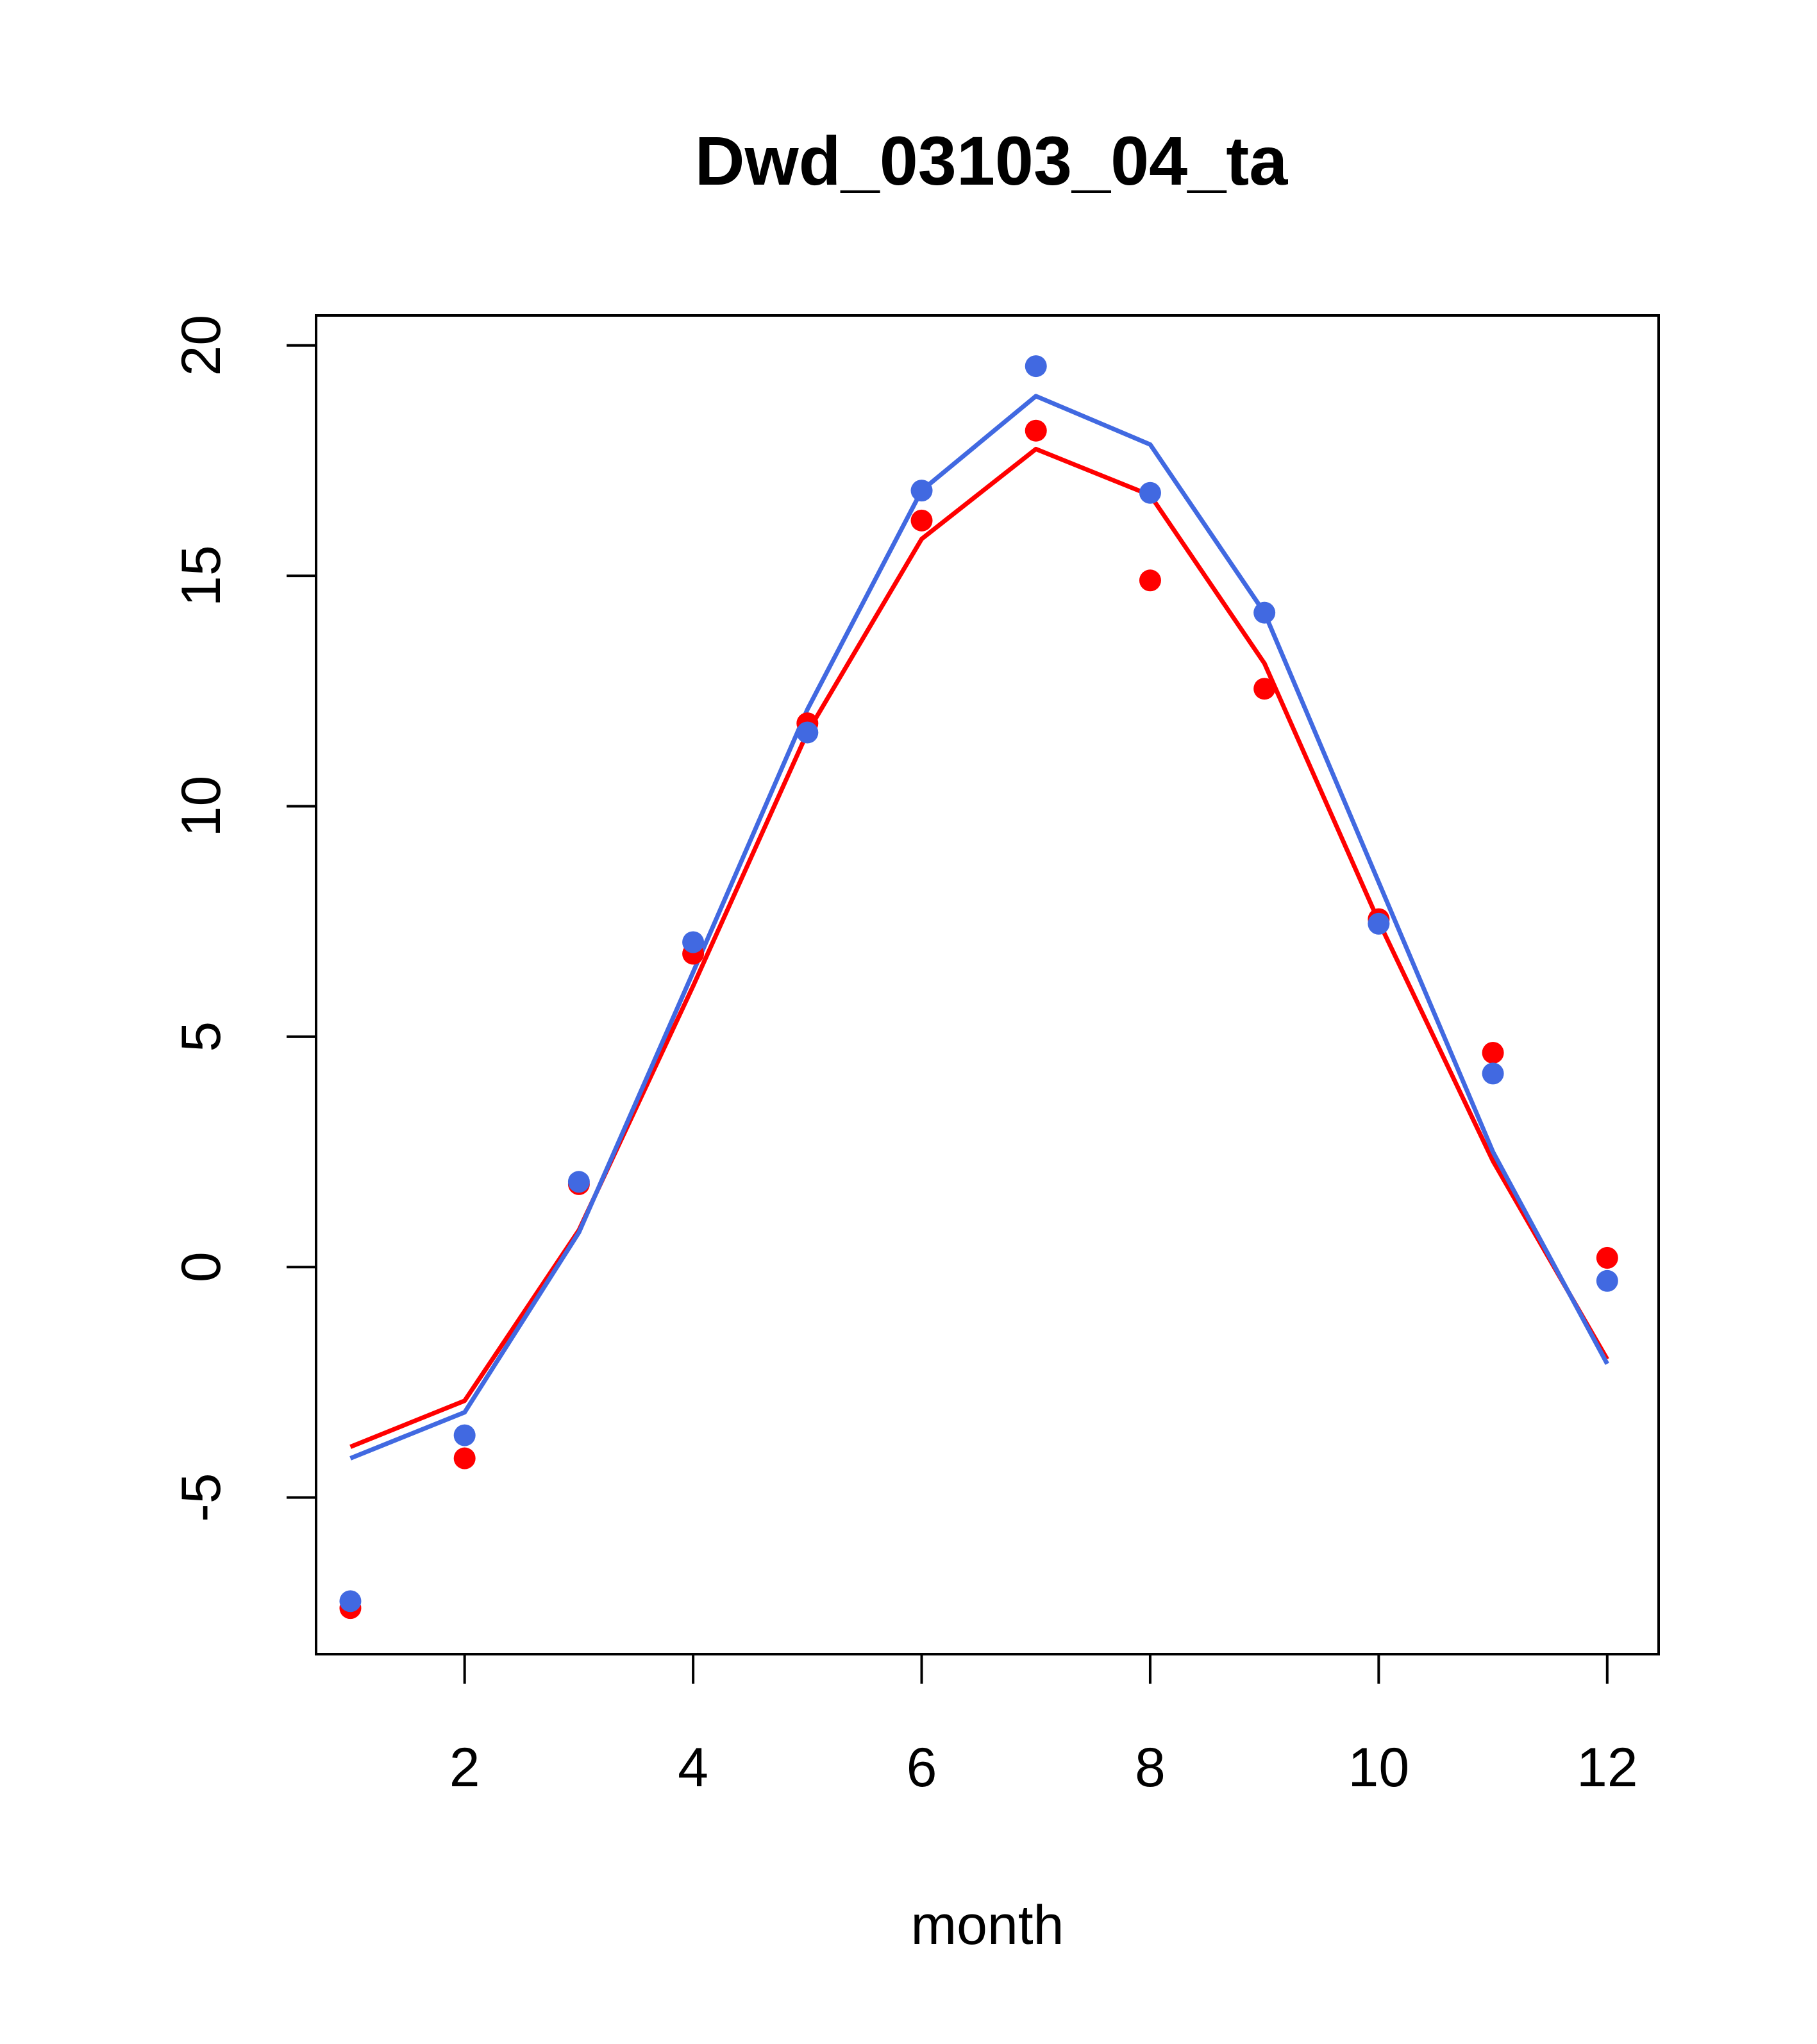 Image resolution: width=1817 pixels, height=2044 pixels. What do you see at coordinates (1379, 1767) in the screenshot?
I see `x-tick-label: 10` at bounding box center [1379, 1767].